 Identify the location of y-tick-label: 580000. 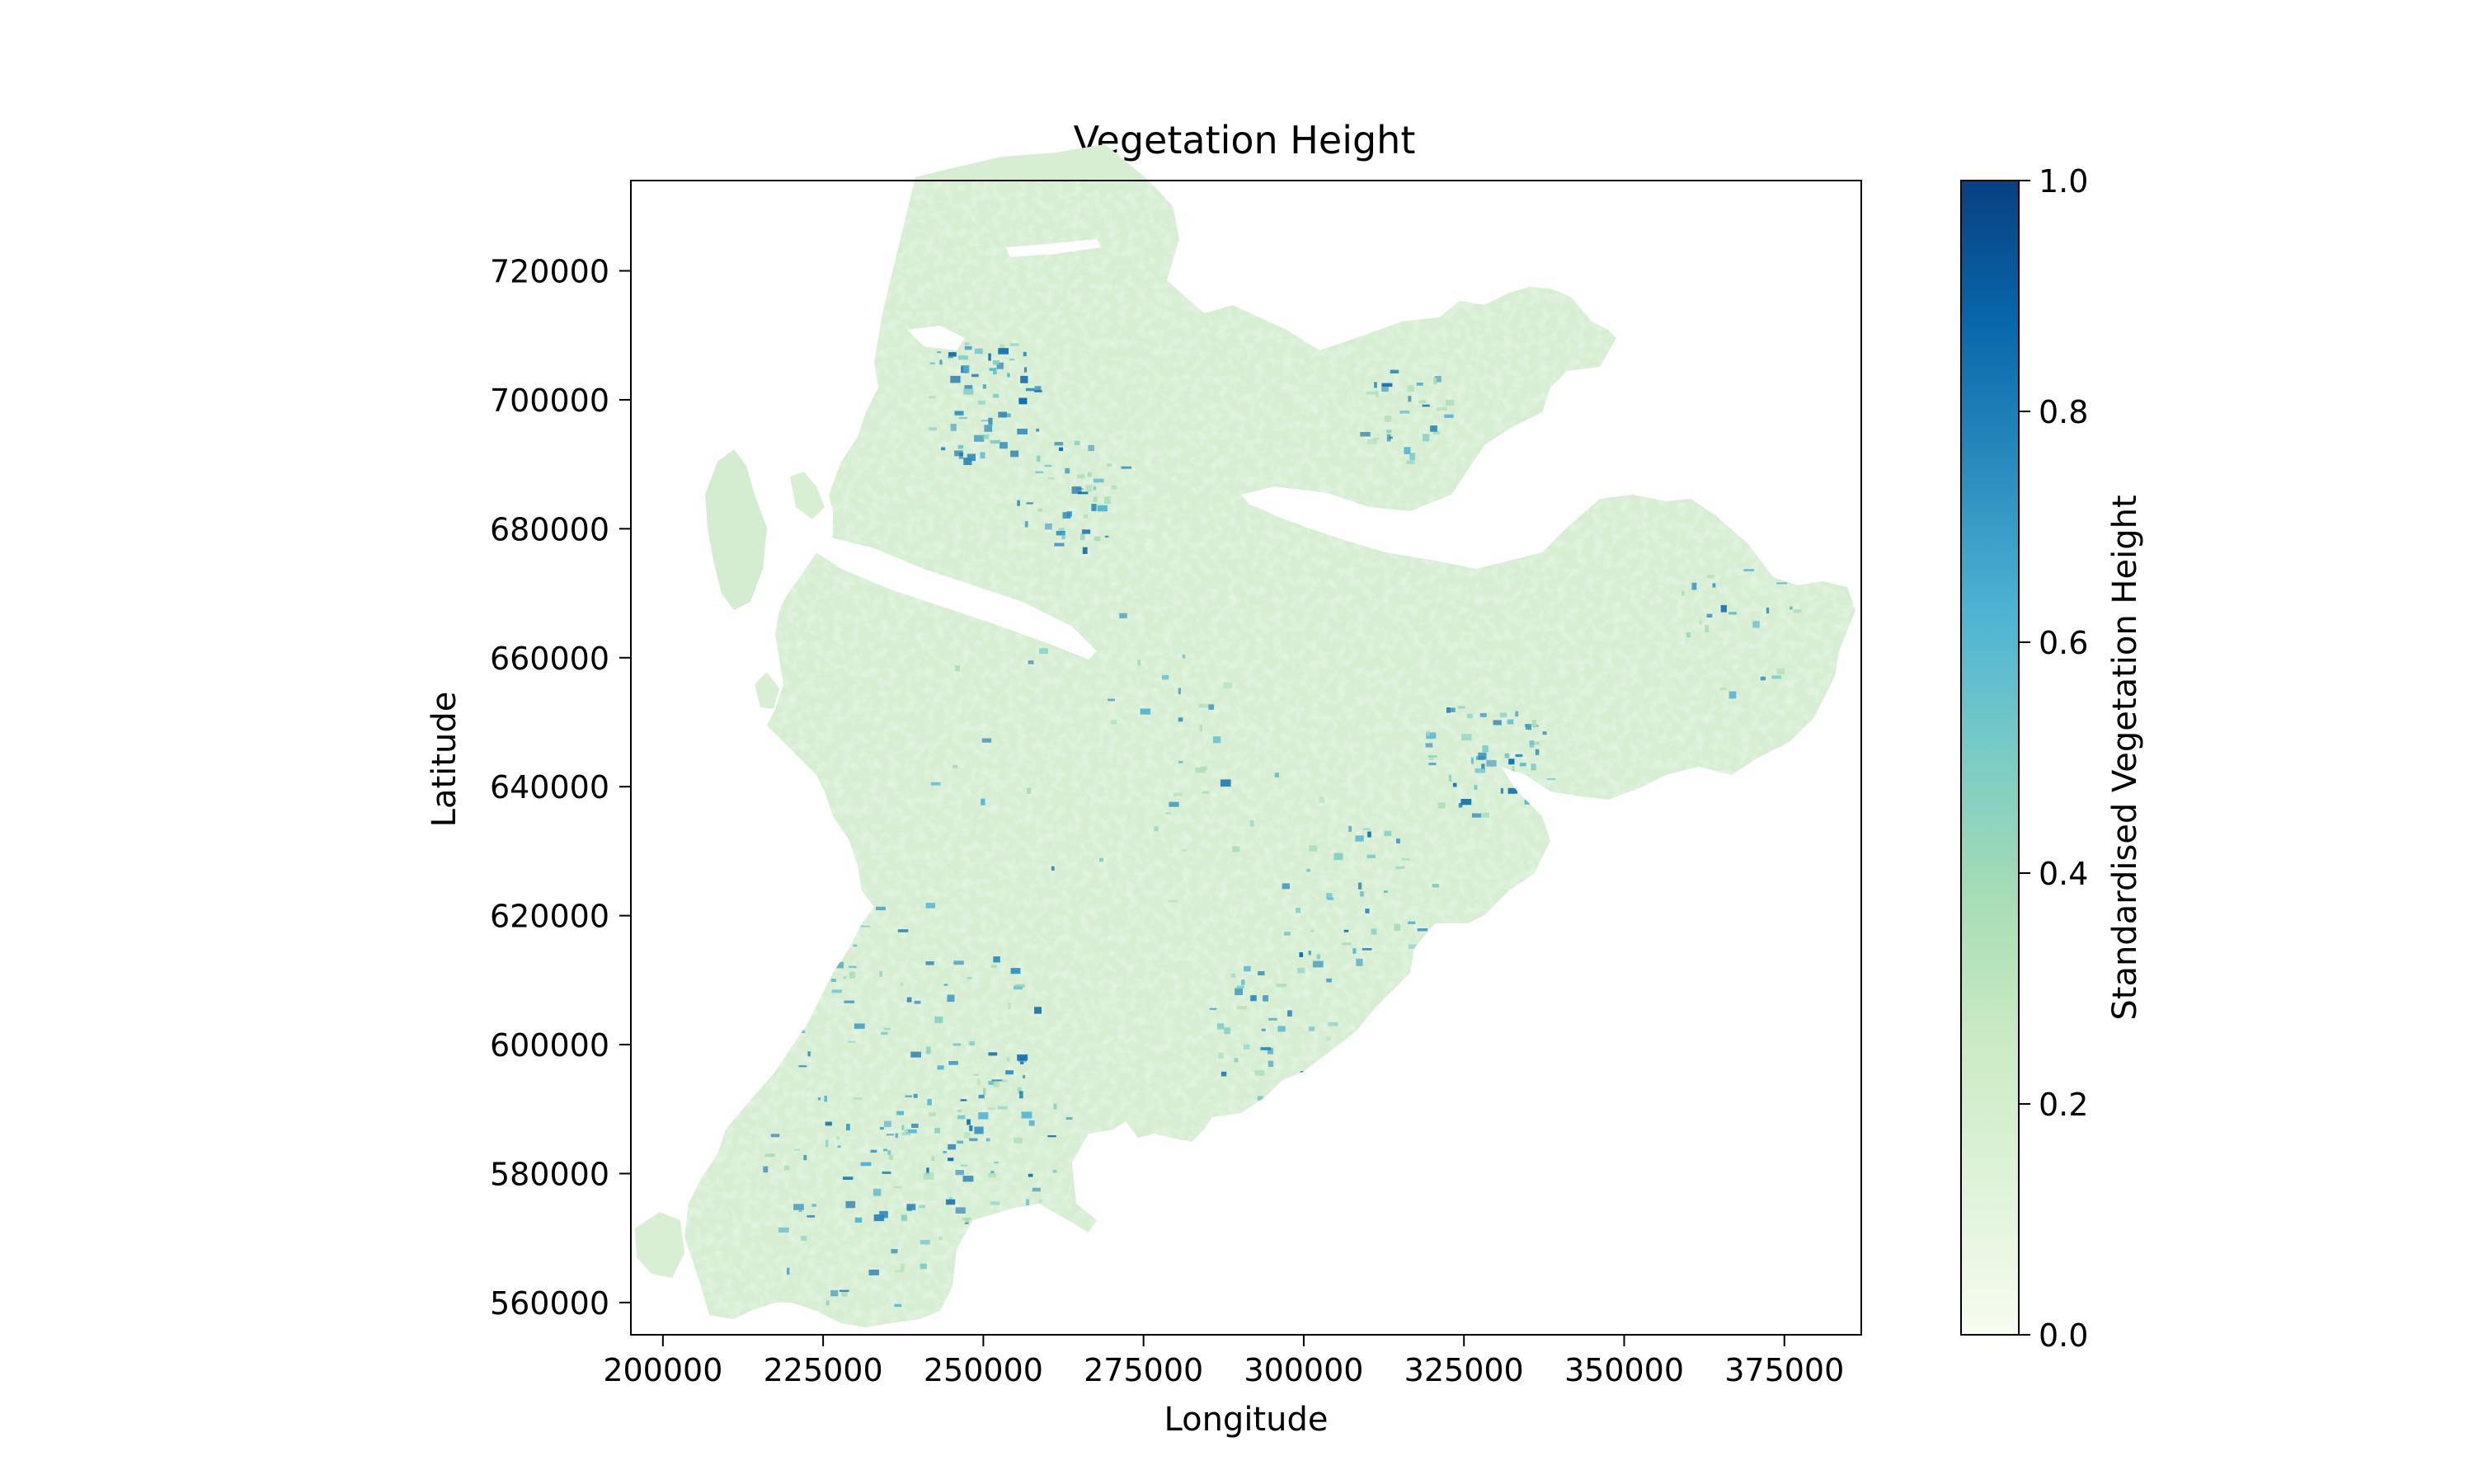
(549, 1174).